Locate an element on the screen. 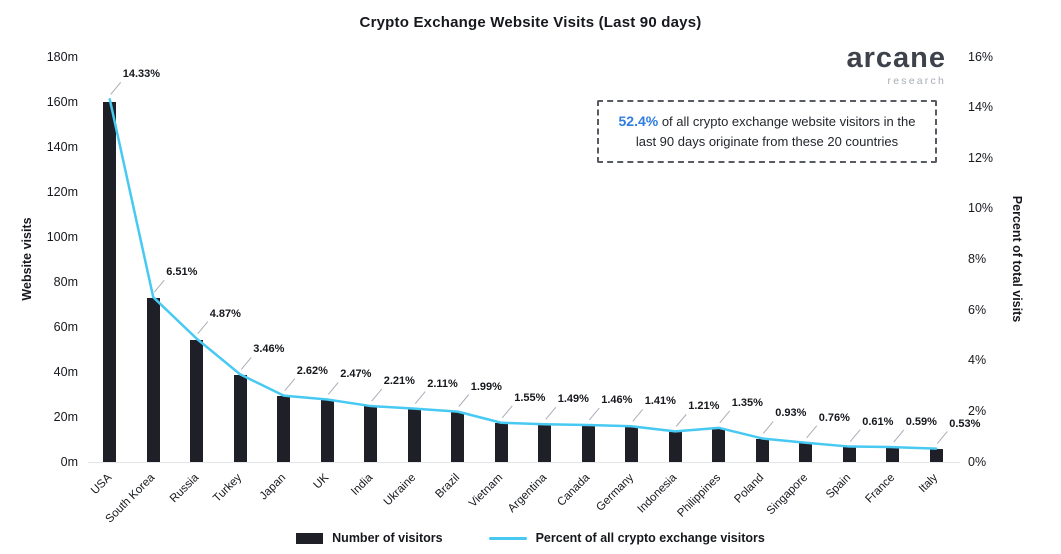 The height and width of the screenshot is (554, 1061). percent-point-label: 1.21% is located at coordinates (704, 406).